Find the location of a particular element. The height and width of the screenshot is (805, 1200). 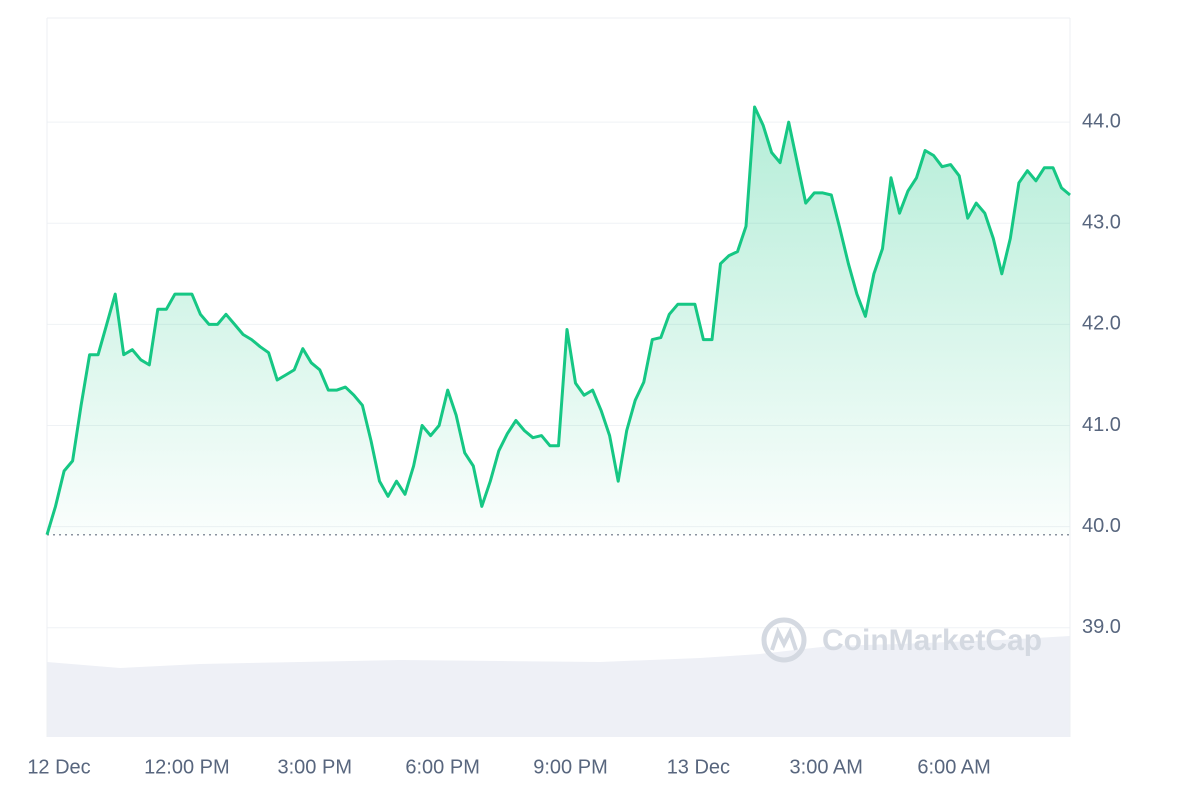

watermark: CoinMarketCap is located at coordinates (932, 640).